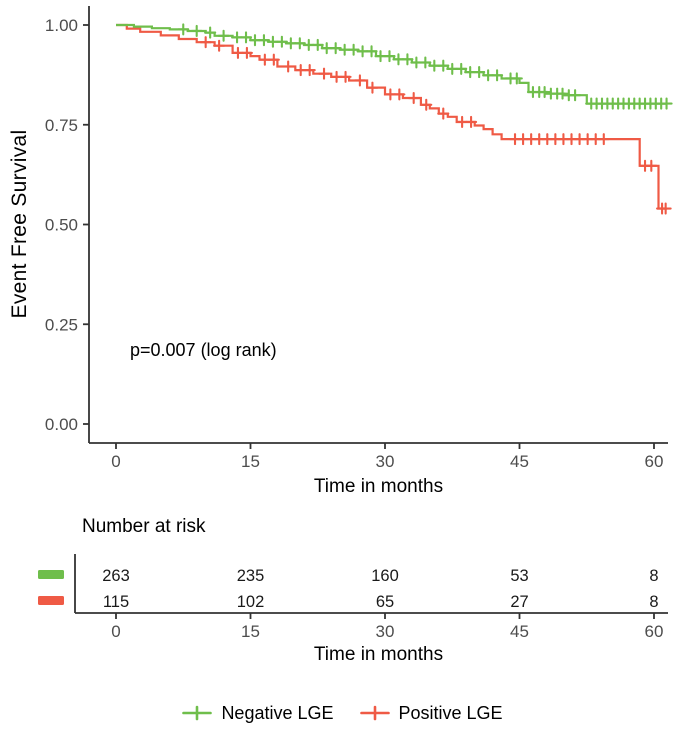 The height and width of the screenshot is (739, 685). Describe the element at coordinates (519, 461) in the screenshot. I see `x-tick-label: 45` at that location.